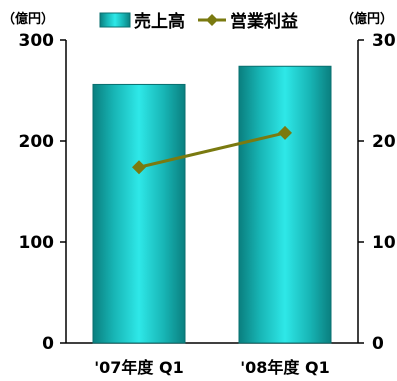 This screenshot has width=397, height=381. I want to click on right-tick-label: 0, so click(378, 344).